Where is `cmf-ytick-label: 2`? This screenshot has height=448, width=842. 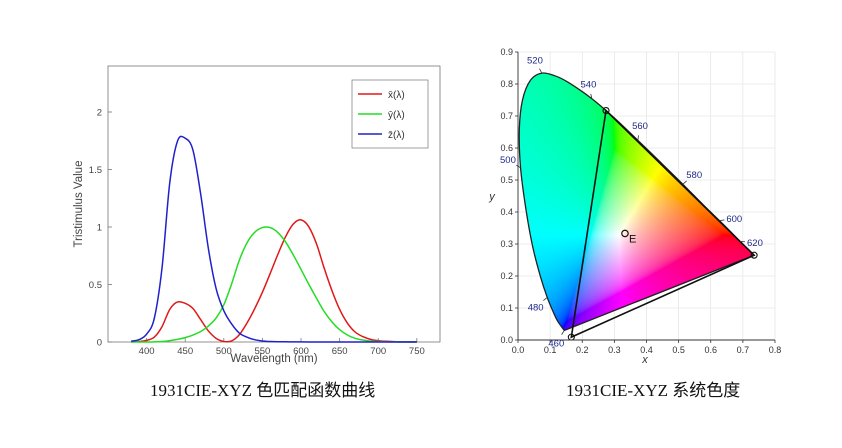 cmf-ytick-label: 2 is located at coordinates (99, 113).